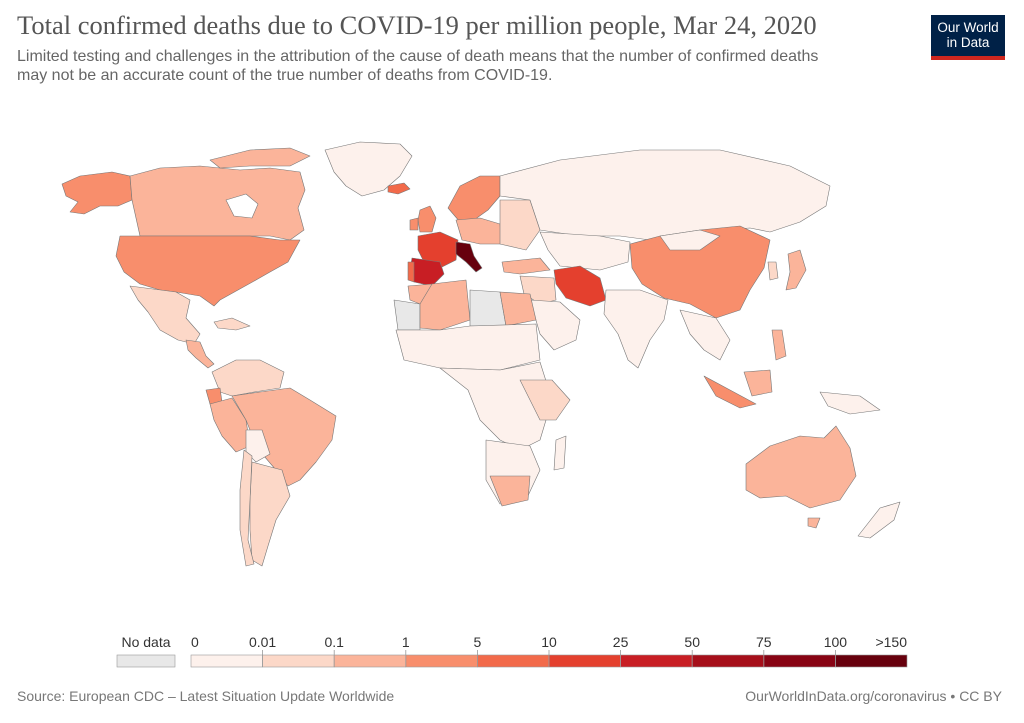 This screenshot has width=1024, height=723. Describe the element at coordinates (260, 158) in the screenshot. I see `region-arctic-islands` at that location.